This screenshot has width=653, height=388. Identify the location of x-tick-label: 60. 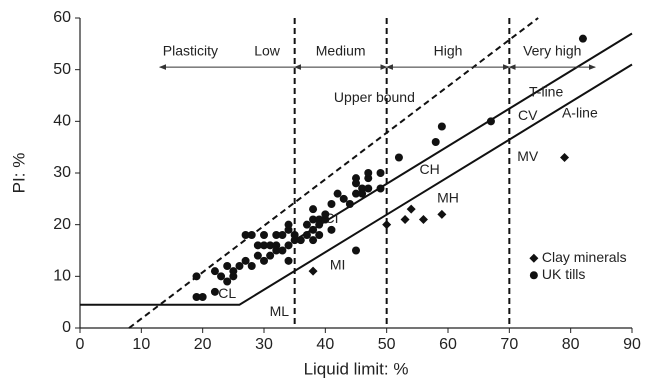
(448, 344).